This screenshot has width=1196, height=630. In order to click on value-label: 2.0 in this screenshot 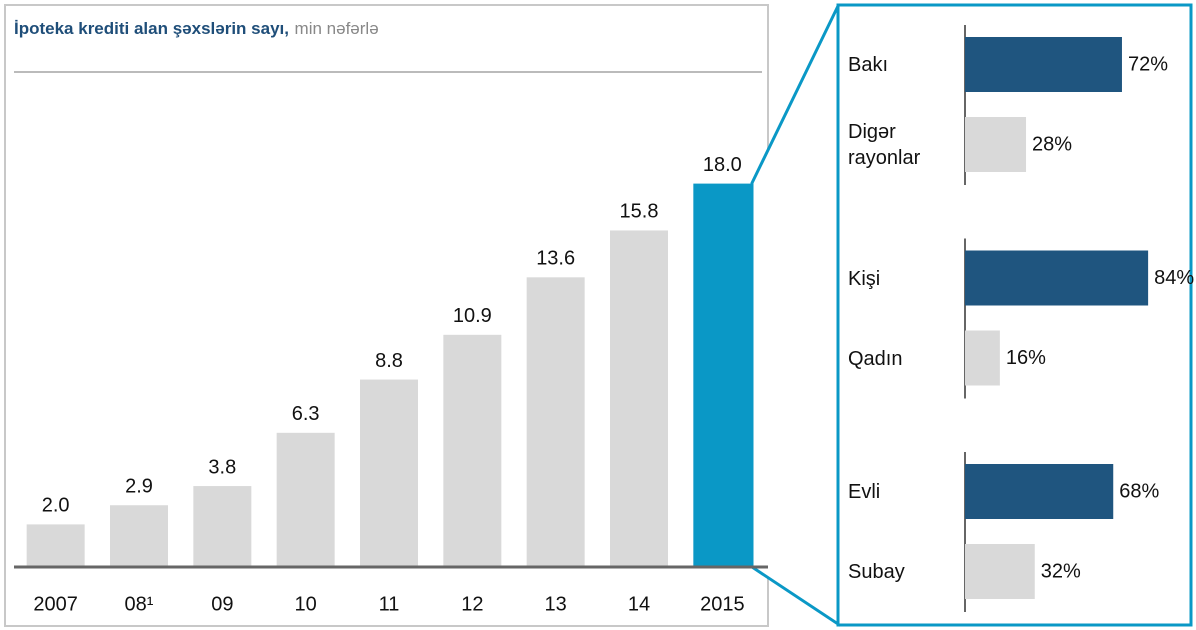, I will do `click(56, 506)`.